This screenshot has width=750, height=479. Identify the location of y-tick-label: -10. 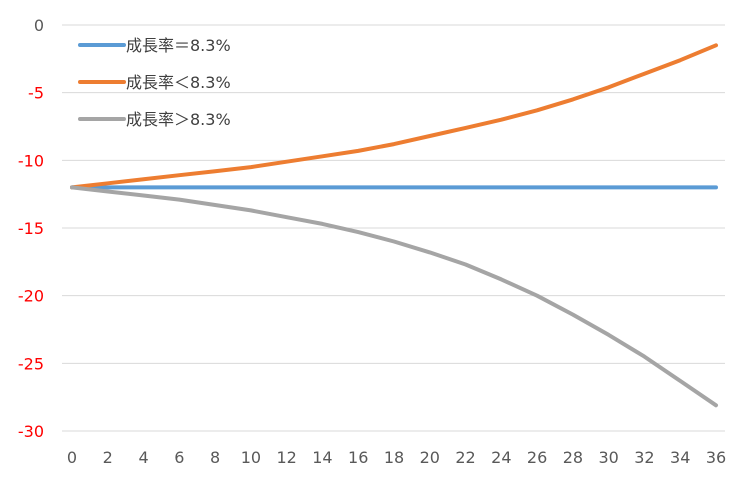
(31, 160).